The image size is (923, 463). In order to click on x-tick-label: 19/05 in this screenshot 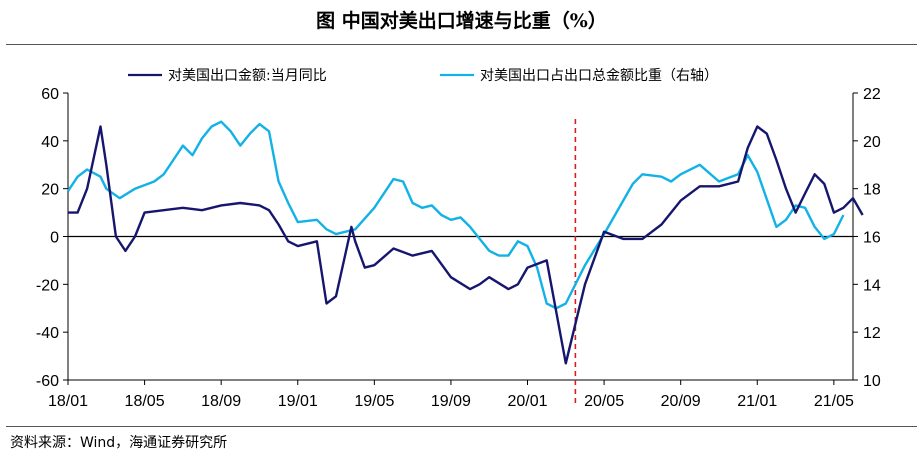, I will do `click(374, 401)`.